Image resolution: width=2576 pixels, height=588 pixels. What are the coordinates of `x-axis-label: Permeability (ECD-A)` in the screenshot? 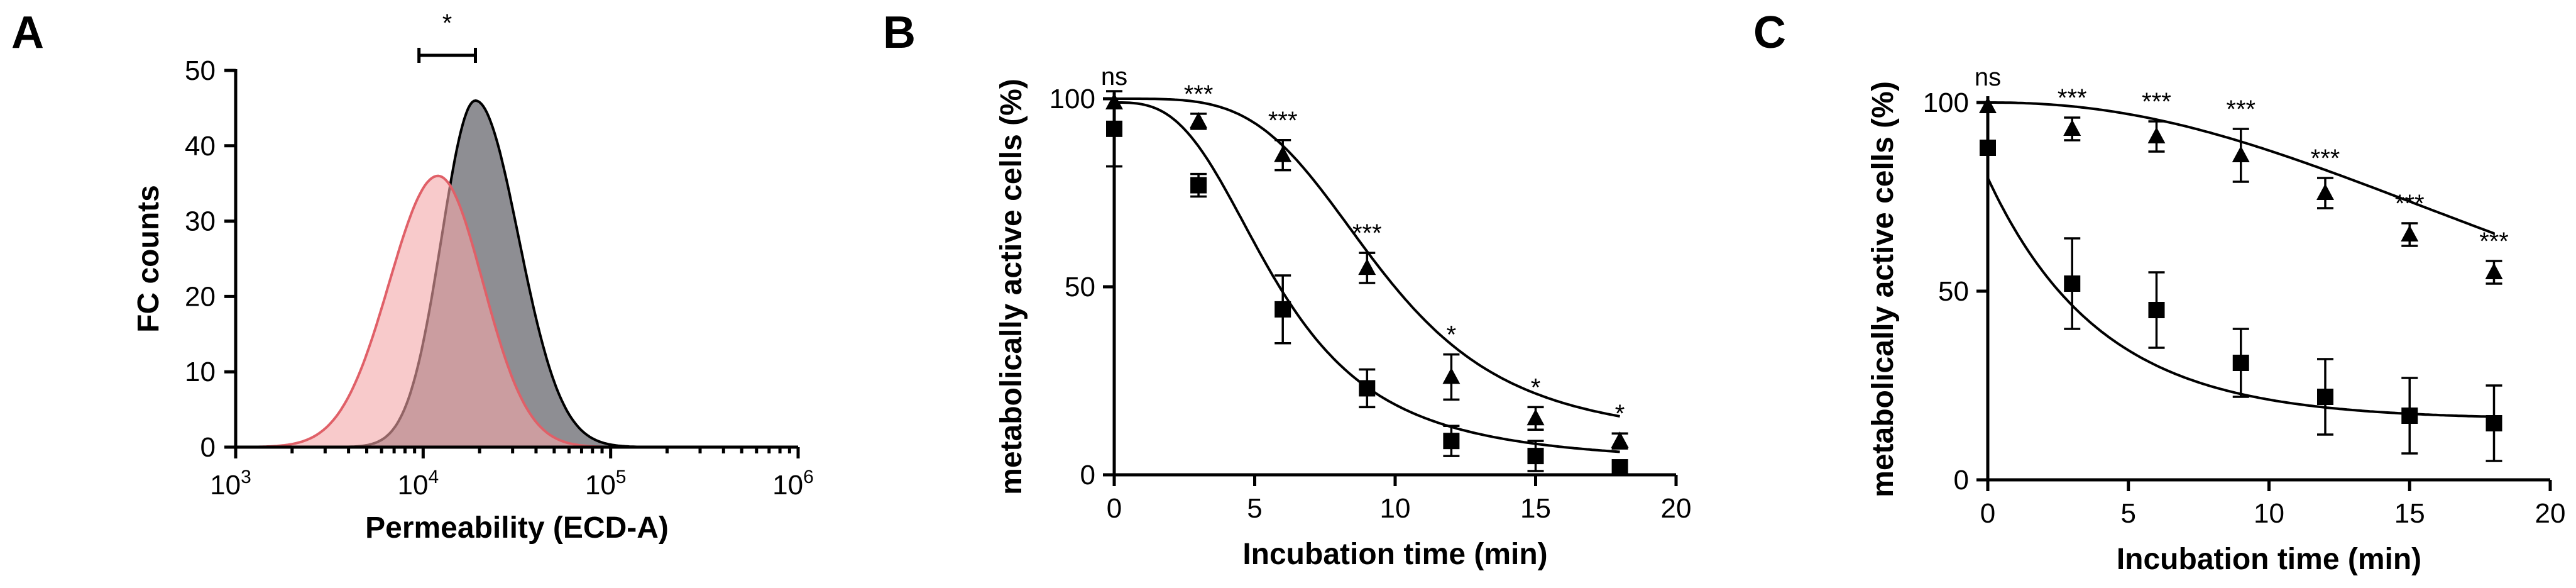 It's located at (517, 528).